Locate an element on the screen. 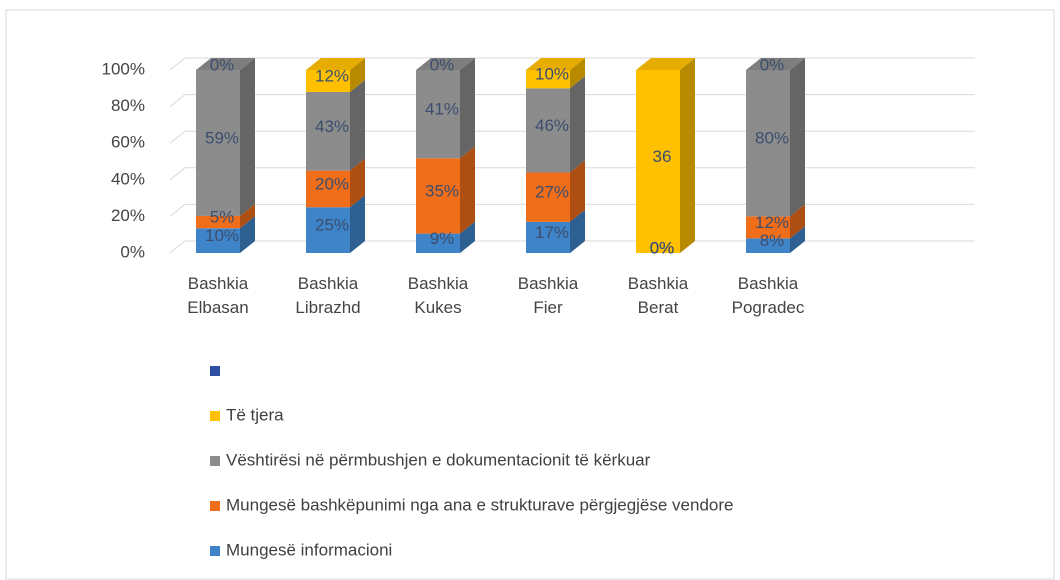 The image size is (1060, 580). data-label: 20% is located at coordinates (332, 183).